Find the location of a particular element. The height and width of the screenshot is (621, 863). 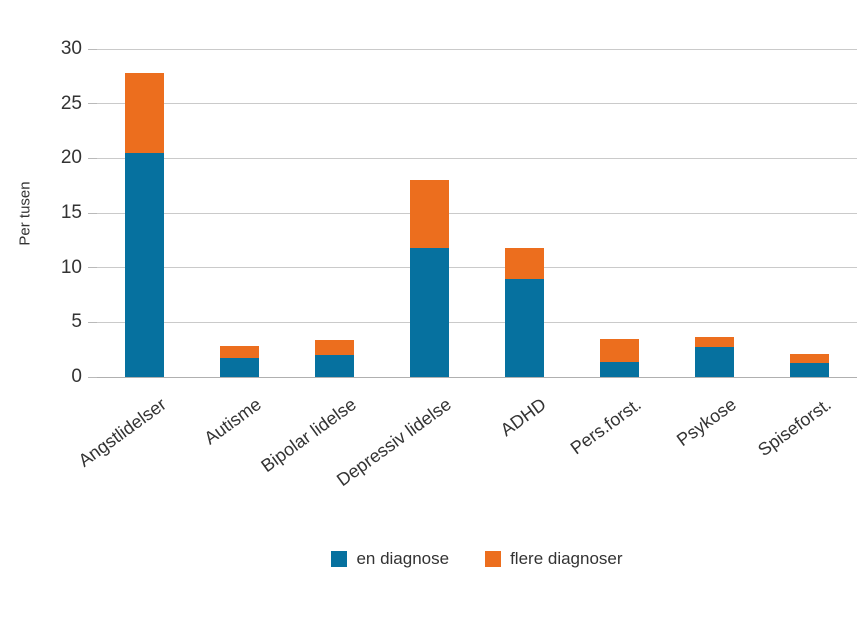

x-axis-label: Autisme is located at coordinates (233, 421).